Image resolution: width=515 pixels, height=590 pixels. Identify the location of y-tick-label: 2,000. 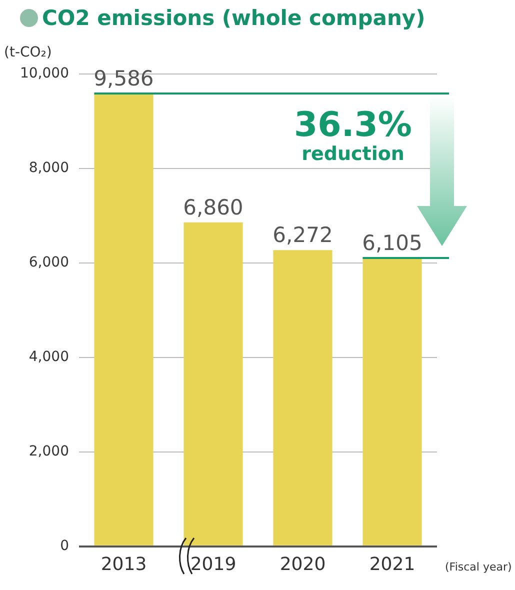
(48, 452).